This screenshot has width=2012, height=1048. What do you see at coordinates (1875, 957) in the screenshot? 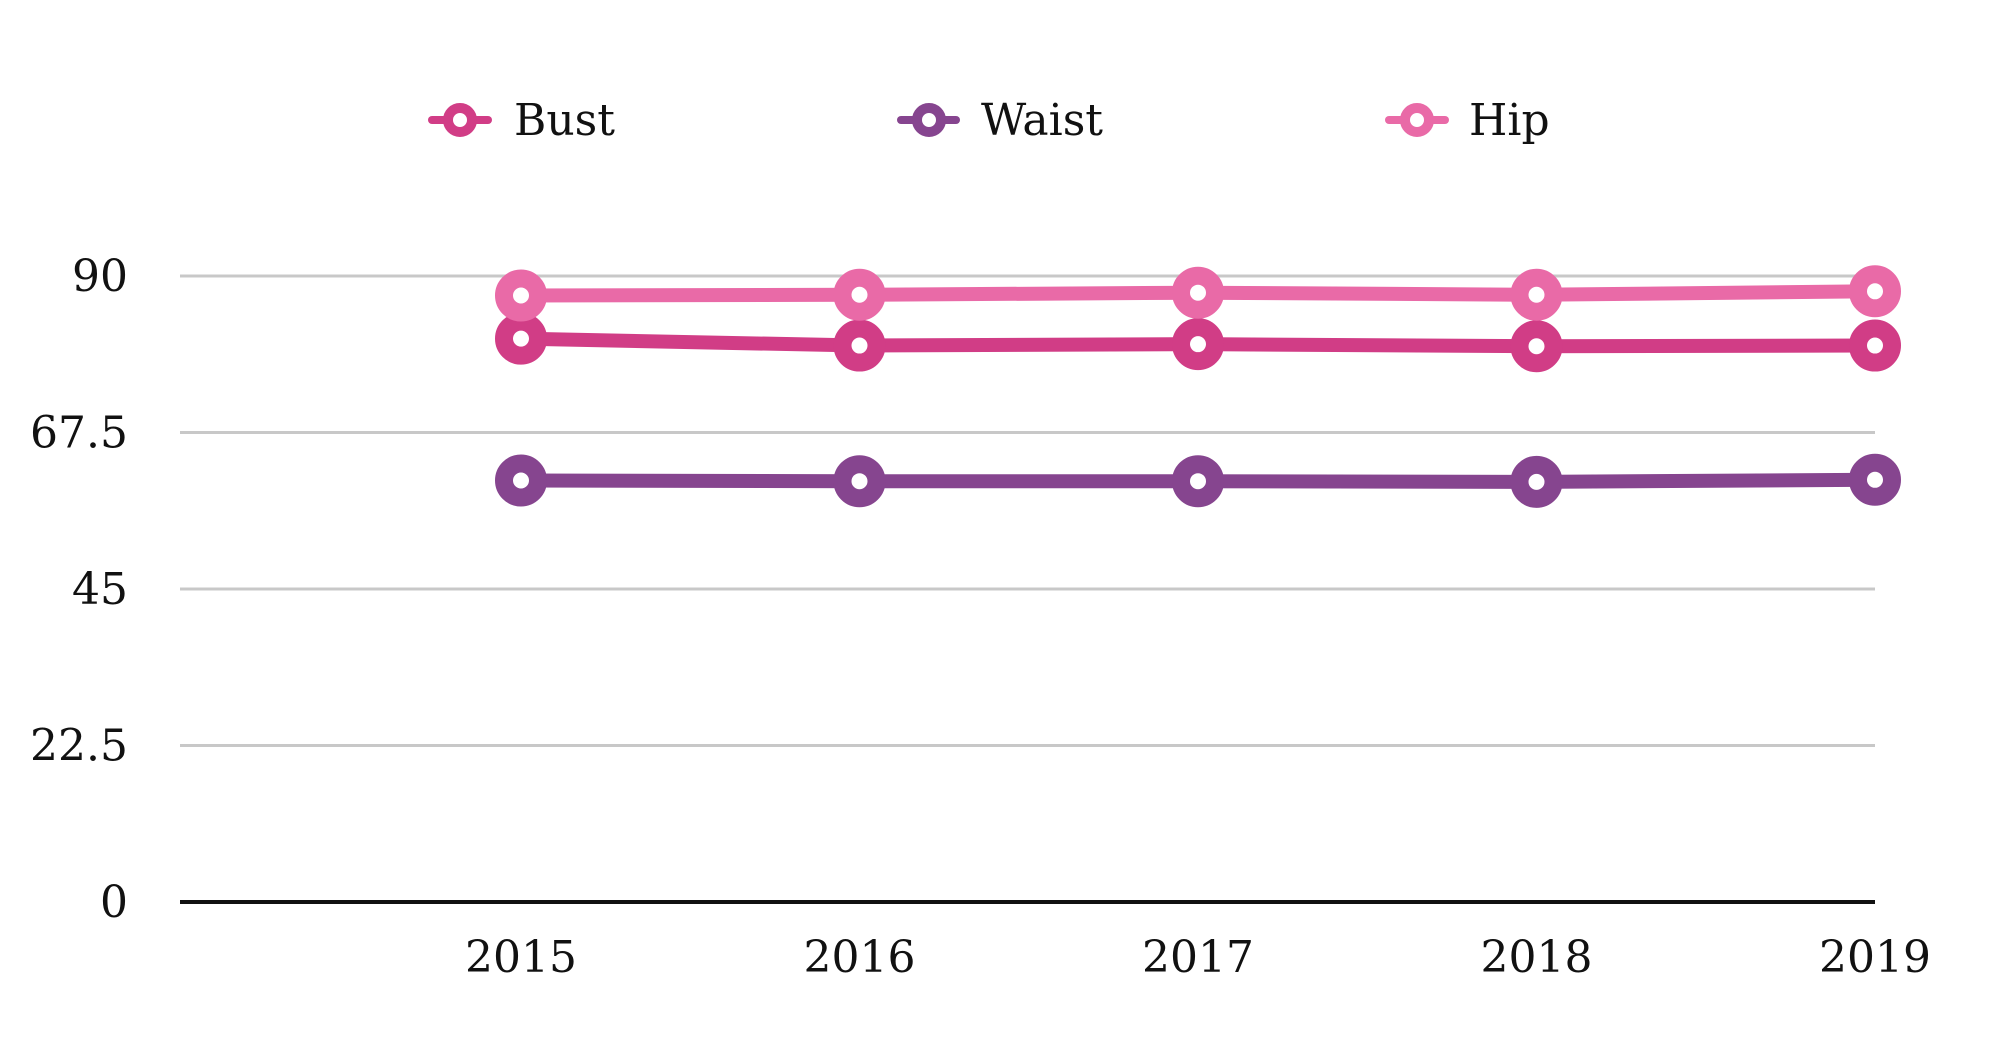
I see `x-tick-label: 2019` at bounding box center [1875, 957].